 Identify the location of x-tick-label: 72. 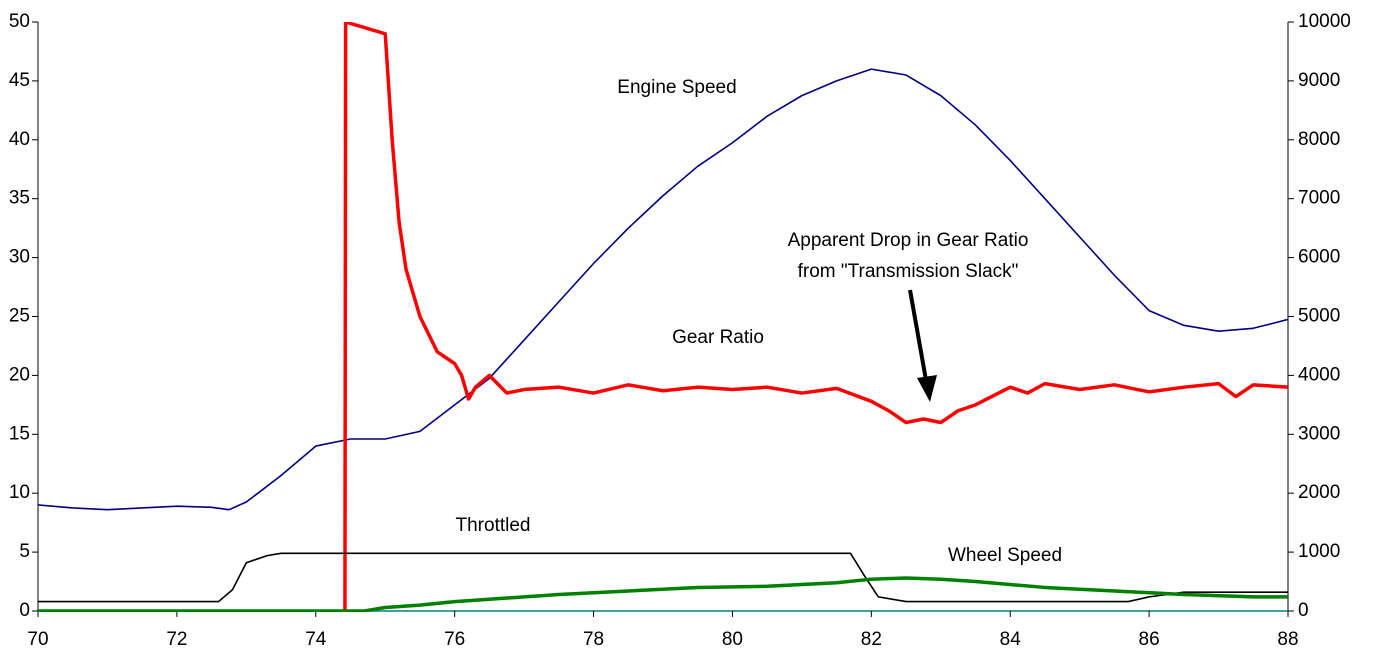
(176, 639).